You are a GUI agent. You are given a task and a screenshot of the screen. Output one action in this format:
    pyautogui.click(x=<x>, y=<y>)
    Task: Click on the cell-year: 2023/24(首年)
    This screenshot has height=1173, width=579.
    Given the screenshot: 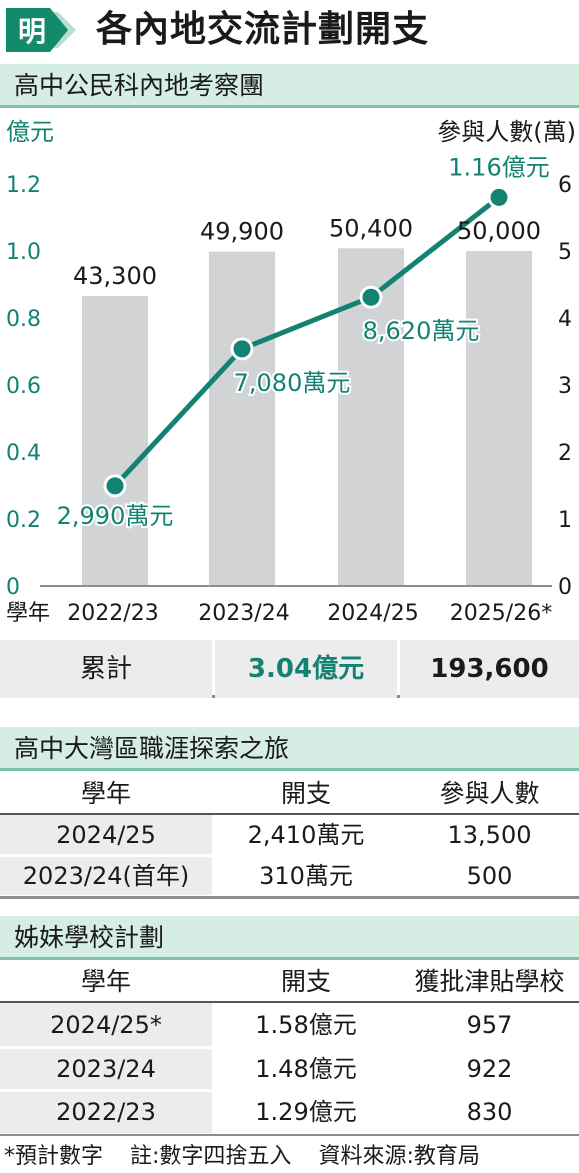 What is the action you would take?
    pyautogui.click(x=106, y=876)
    